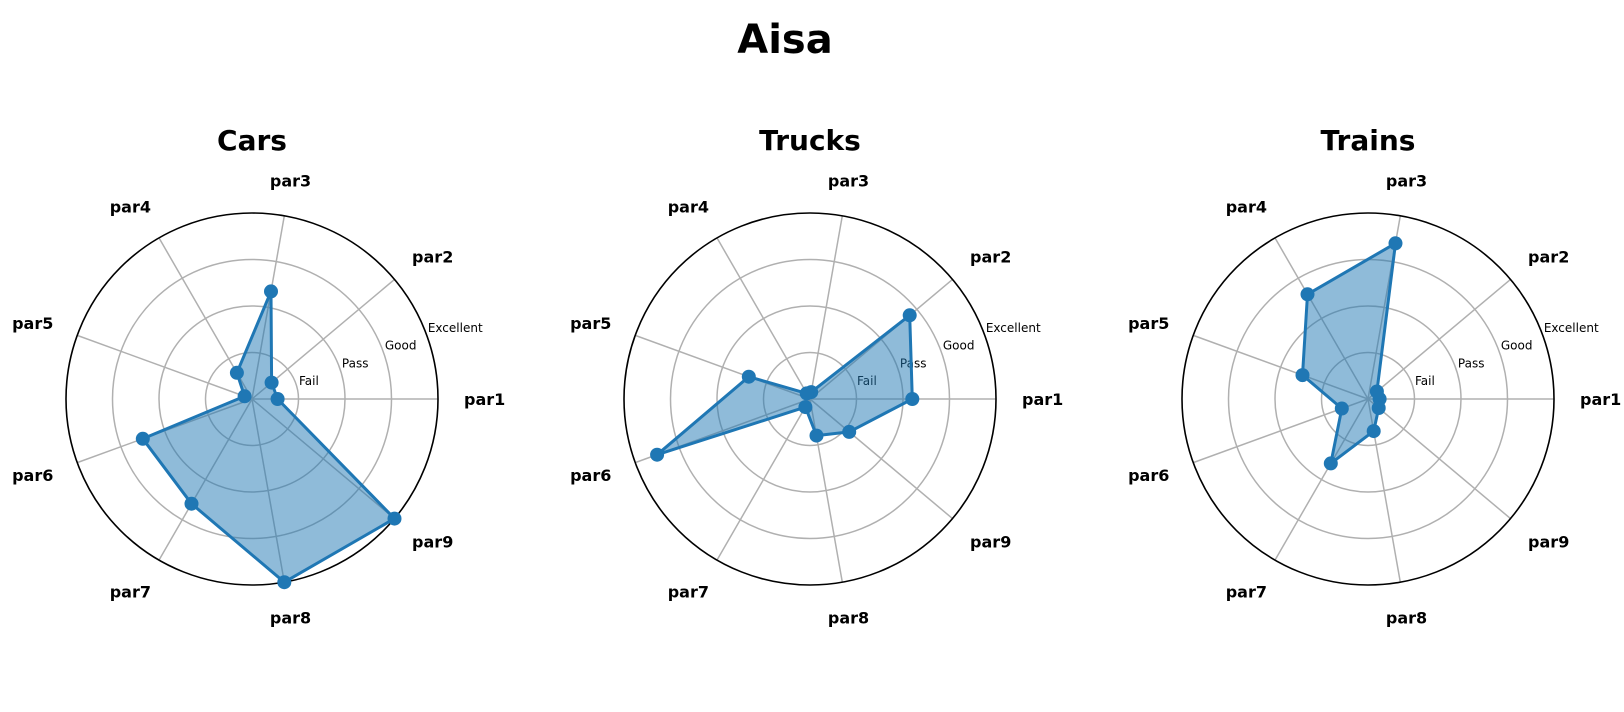 The width and height of the screenshot is (1624, 712). I want to click on chart-title: Trucks, so click(810, 140).